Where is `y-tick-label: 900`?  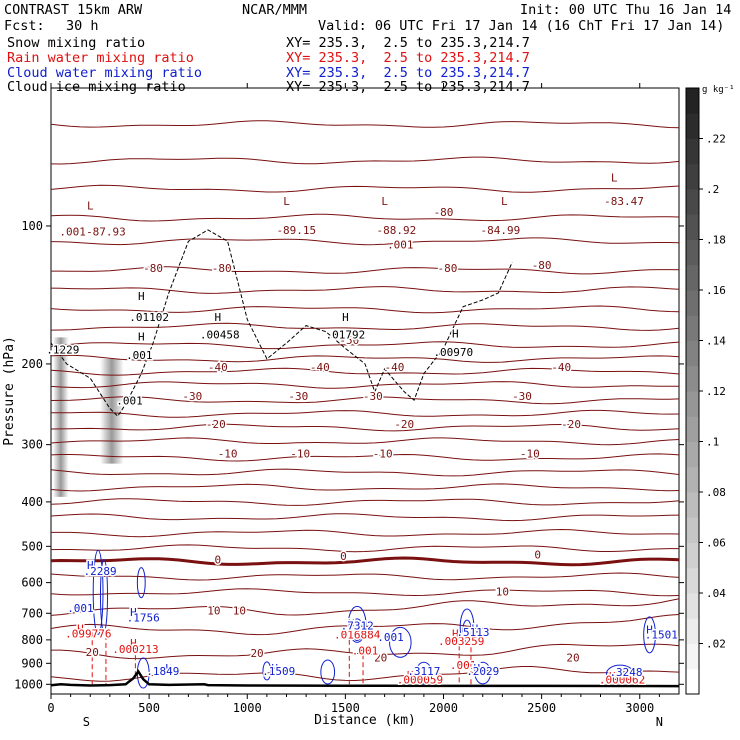
y-tick-label: 900 is located at coordinates (32, 663).